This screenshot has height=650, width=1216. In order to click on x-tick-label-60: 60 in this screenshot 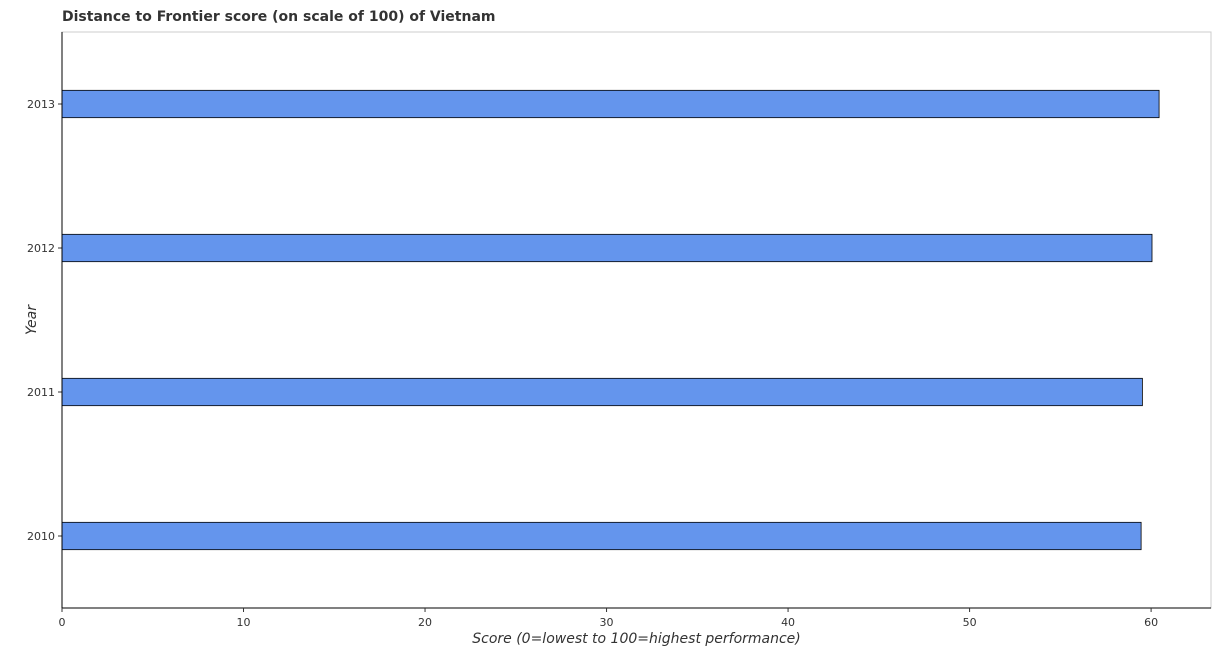, I will do `click(1151, 622)`.